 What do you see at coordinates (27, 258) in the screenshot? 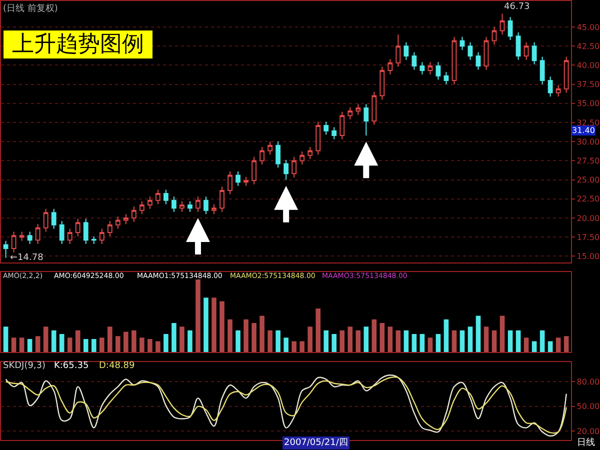
I see `annotation: ←14.78` at bounding box center [27, 258].